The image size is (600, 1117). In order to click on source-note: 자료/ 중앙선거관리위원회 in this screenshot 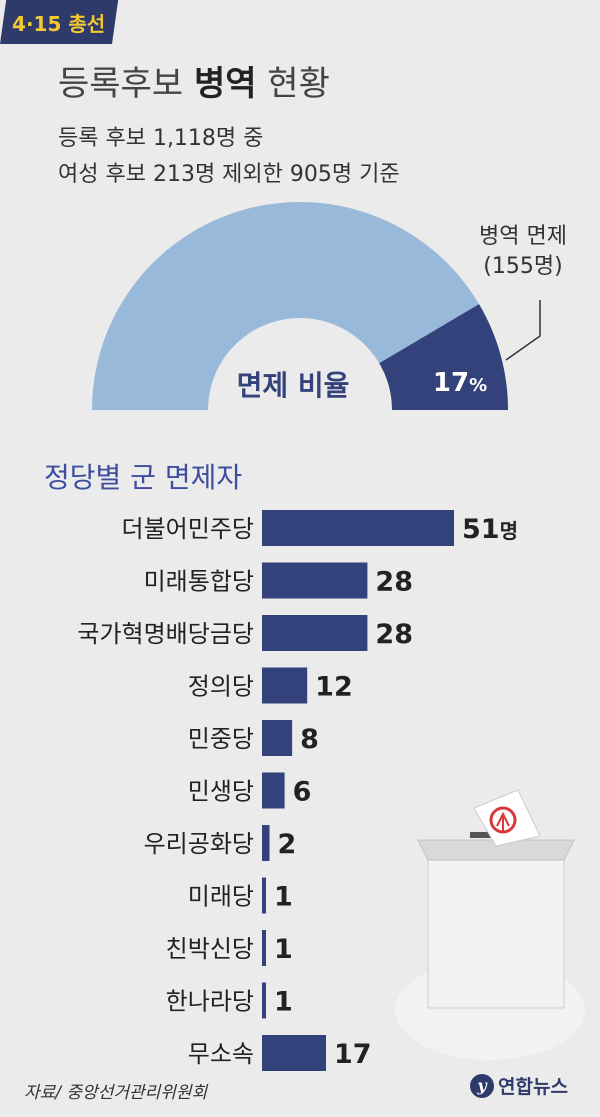, I will do `click(116, 1093)`.